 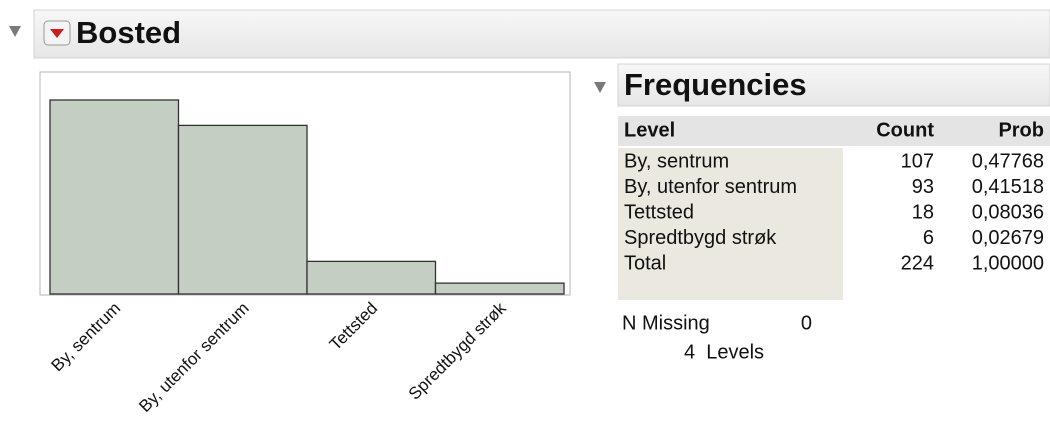 I want to click on table-cell: 93, so click(x=923, y=187).